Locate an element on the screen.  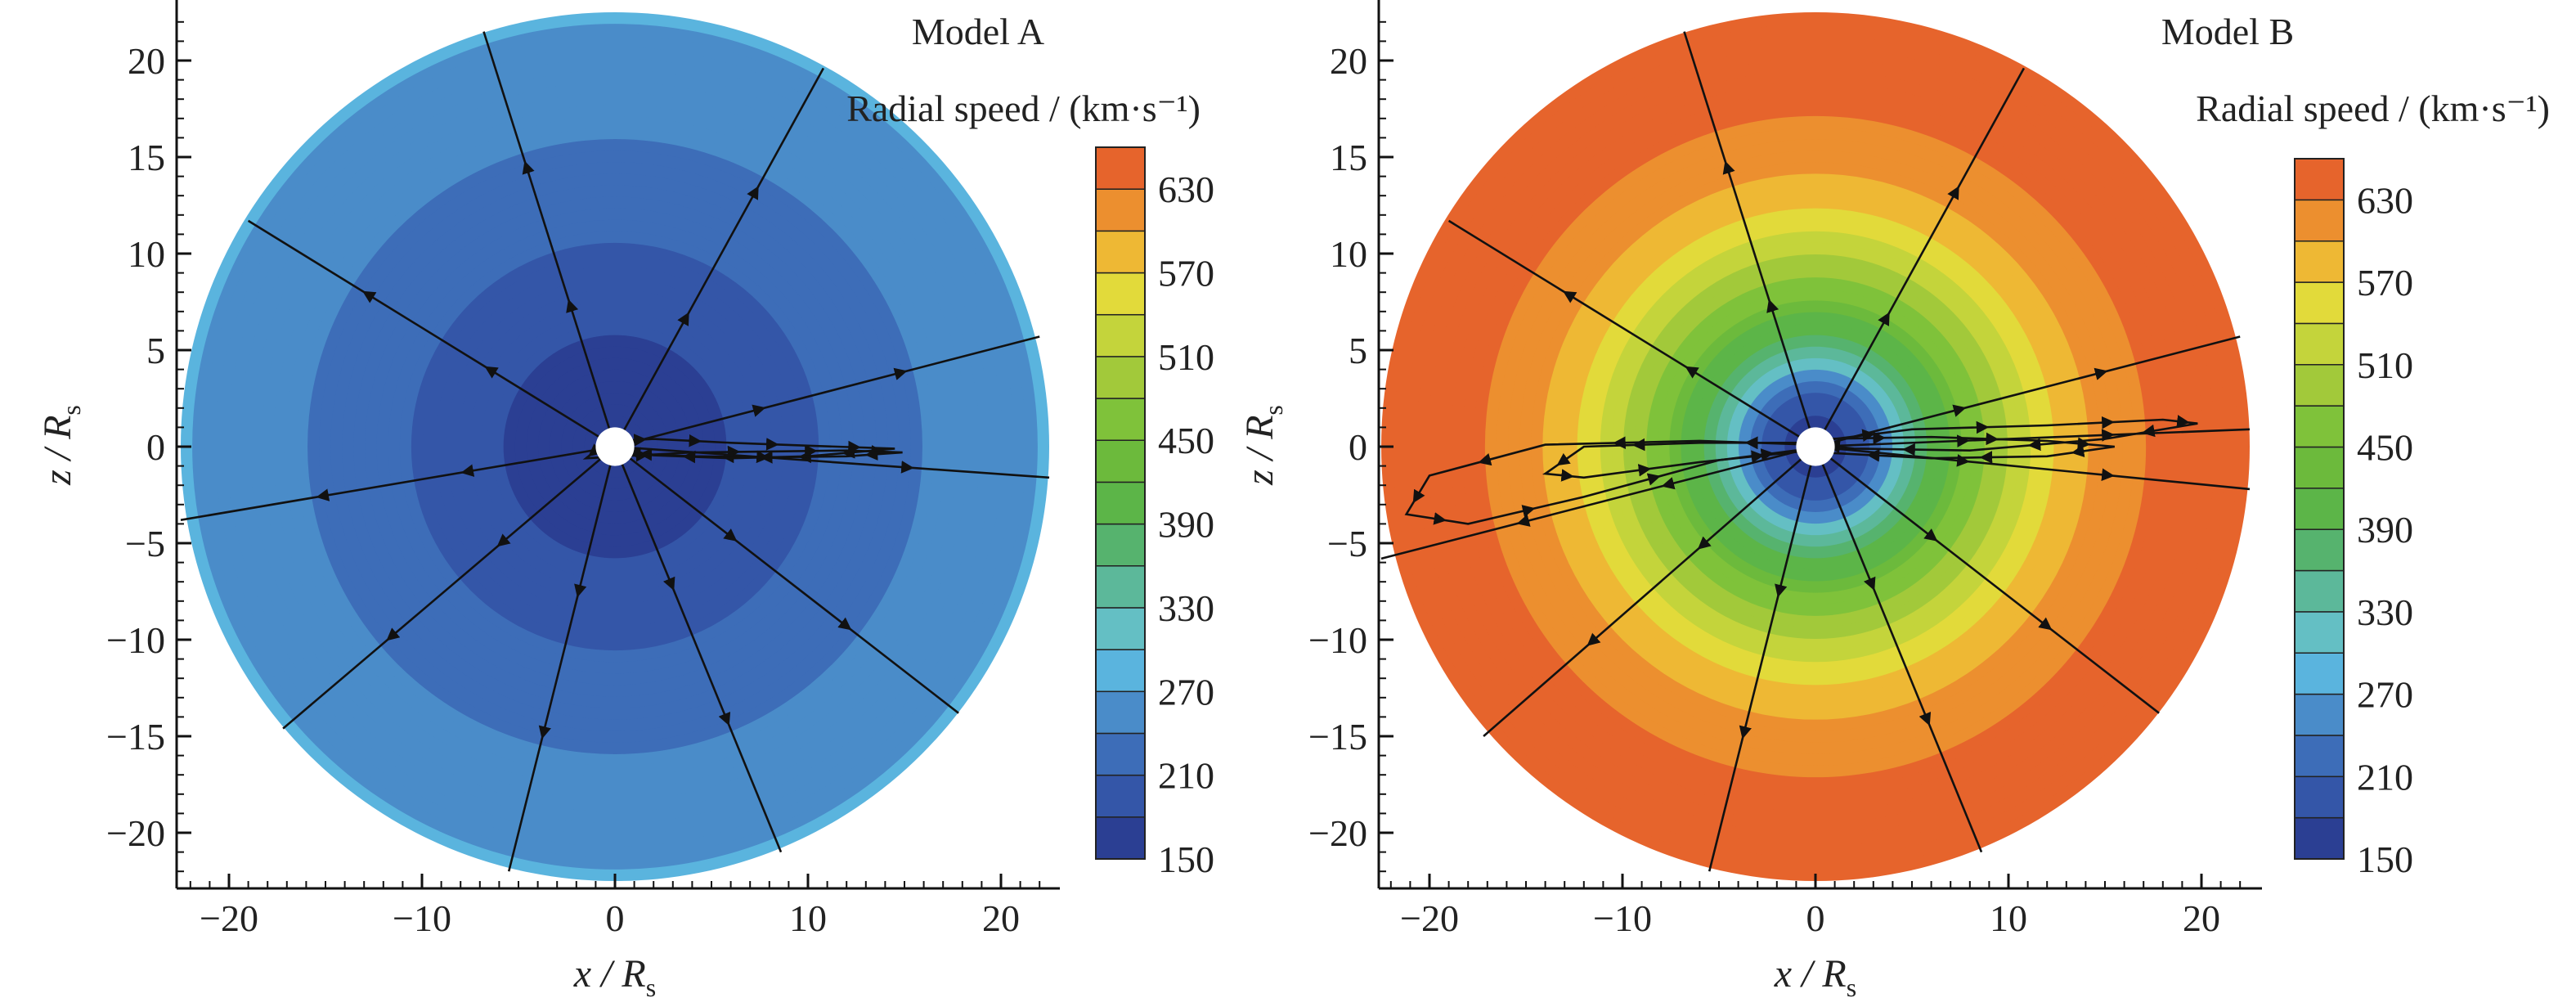
y-tick-label: 15 is located at coordinates (1348, 157).